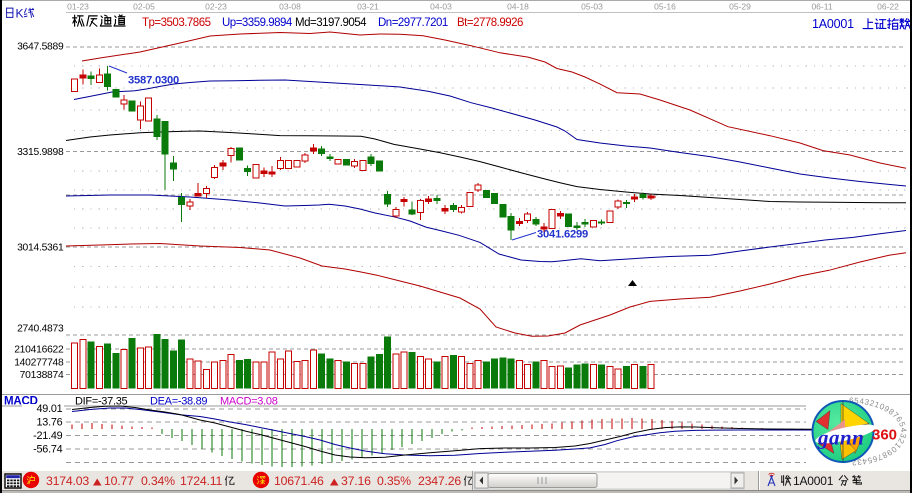  Describe the element at coordinates (490, 23) in the screenshot. I see `svg-text: Bt=2778.9926` at that location.